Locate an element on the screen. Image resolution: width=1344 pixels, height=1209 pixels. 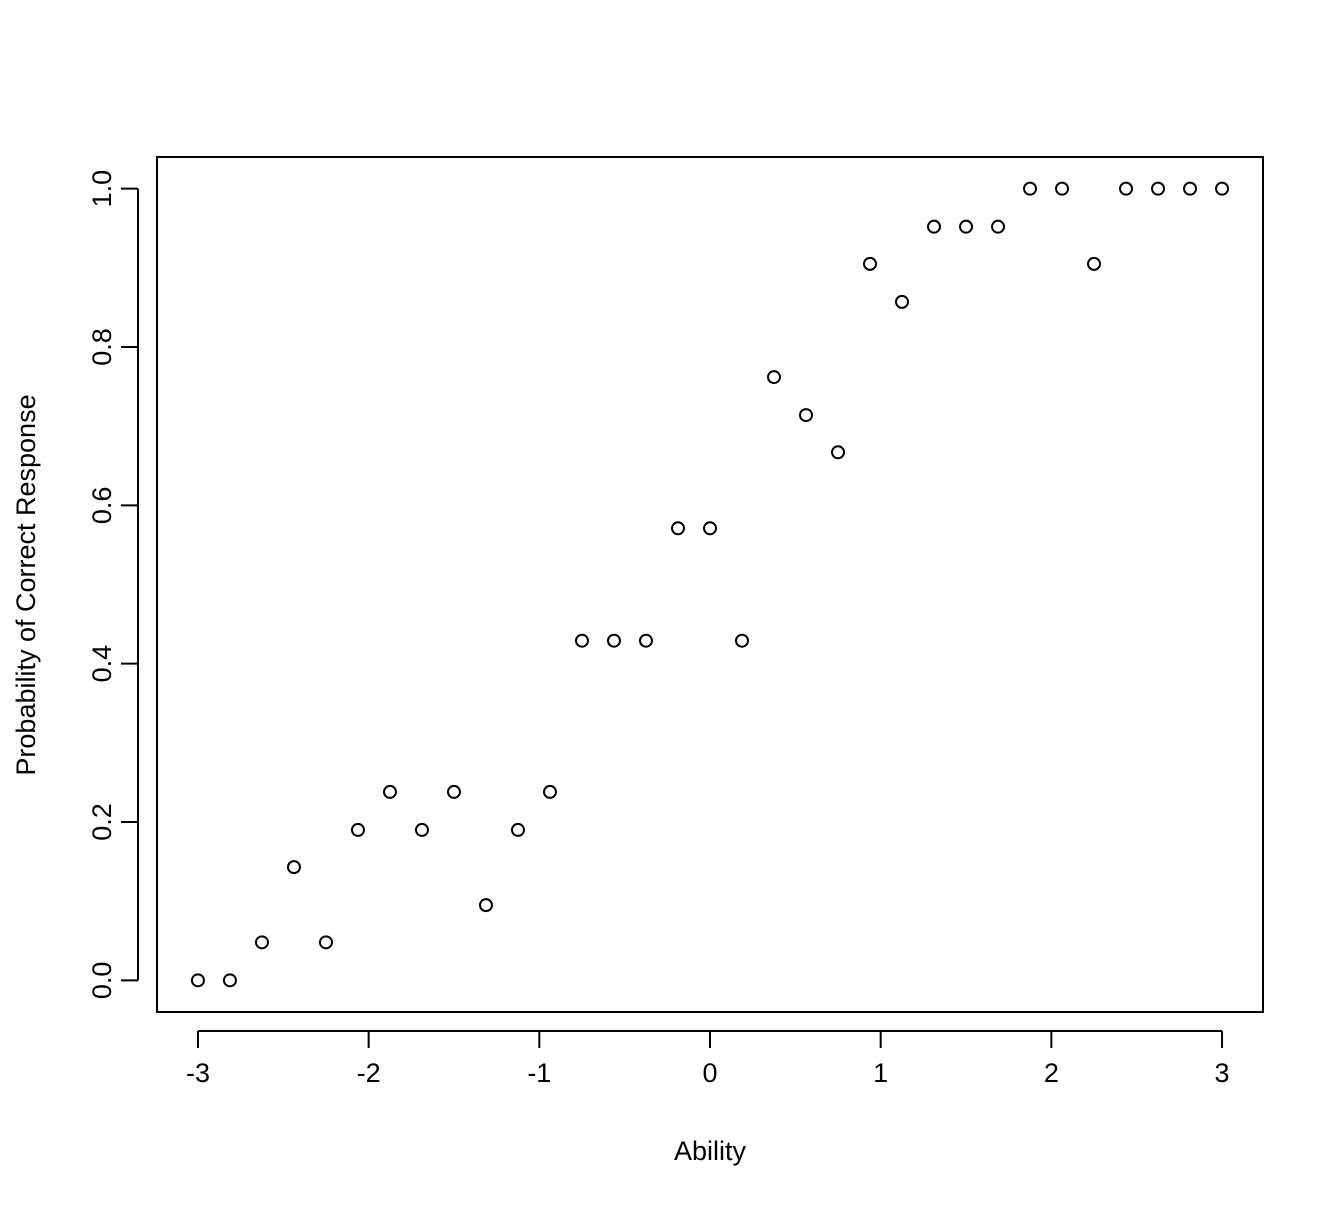
y-tick-label: 0.8 is located at coordinates (102, 347).